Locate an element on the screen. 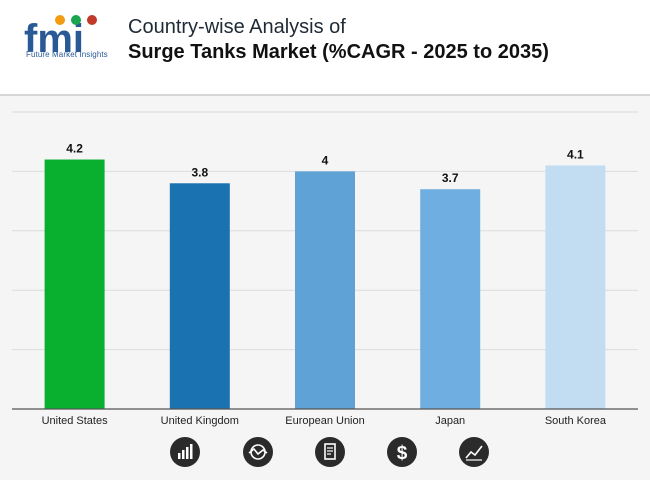 The height and width of the screenshot is (480, 650). header-divider is located at coordinates (325, 95).